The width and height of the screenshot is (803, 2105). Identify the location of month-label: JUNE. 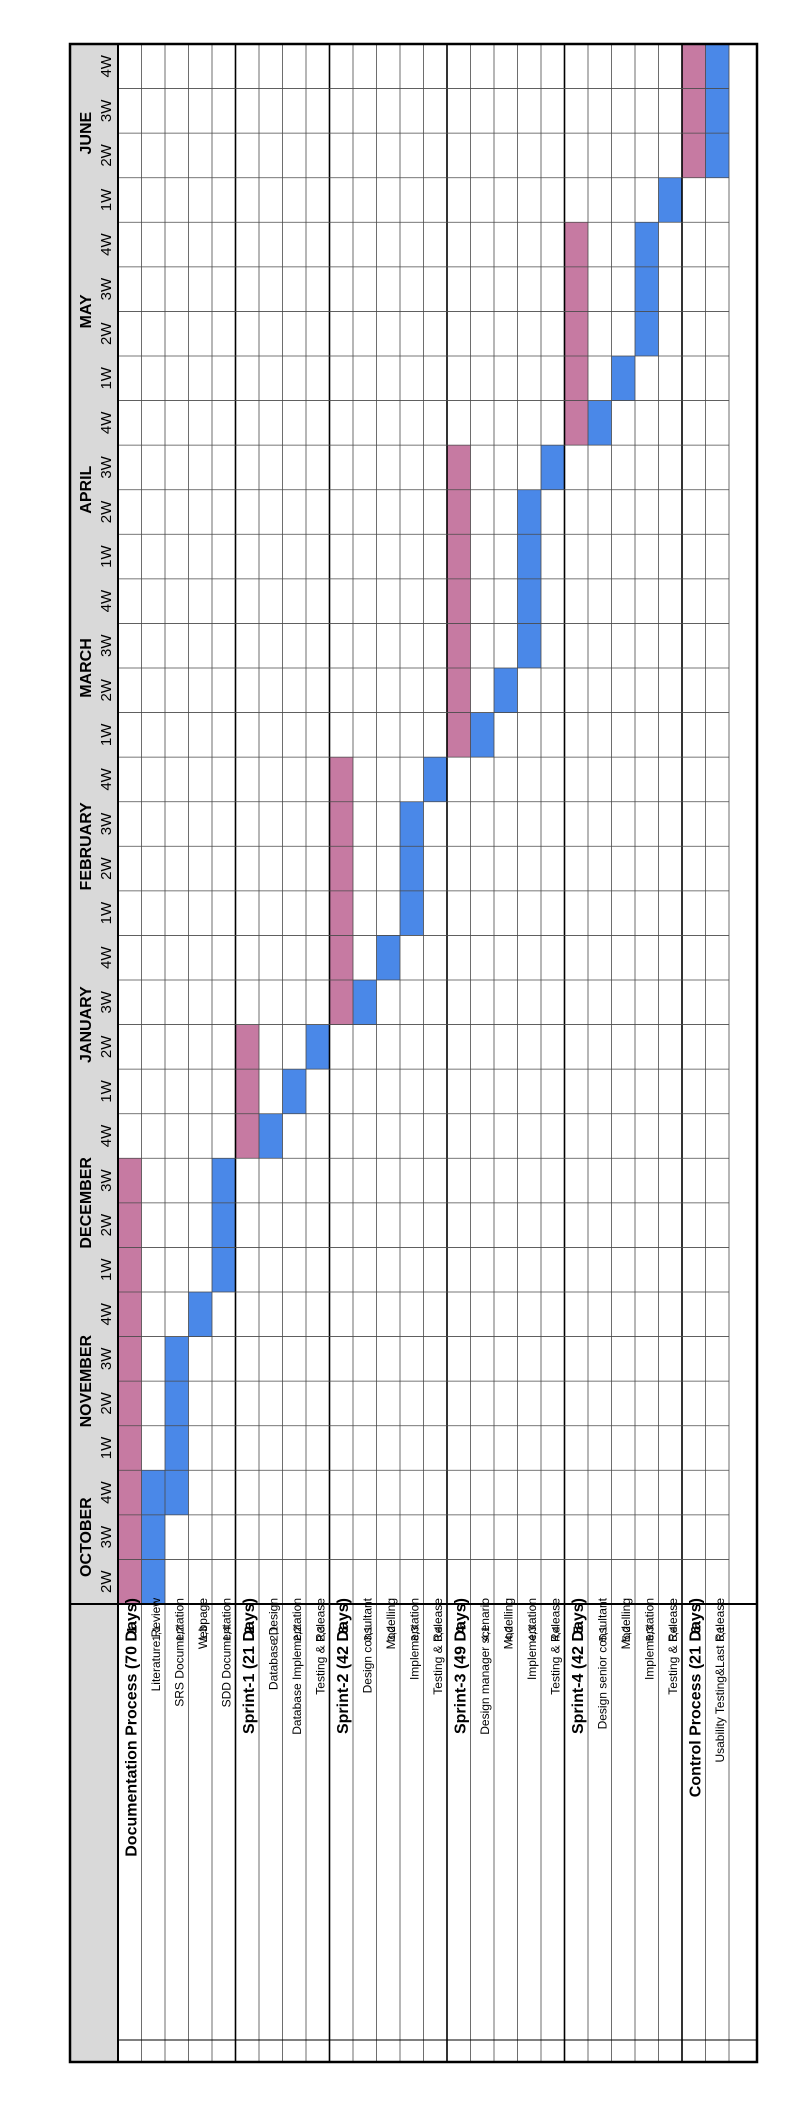
(86, 132).